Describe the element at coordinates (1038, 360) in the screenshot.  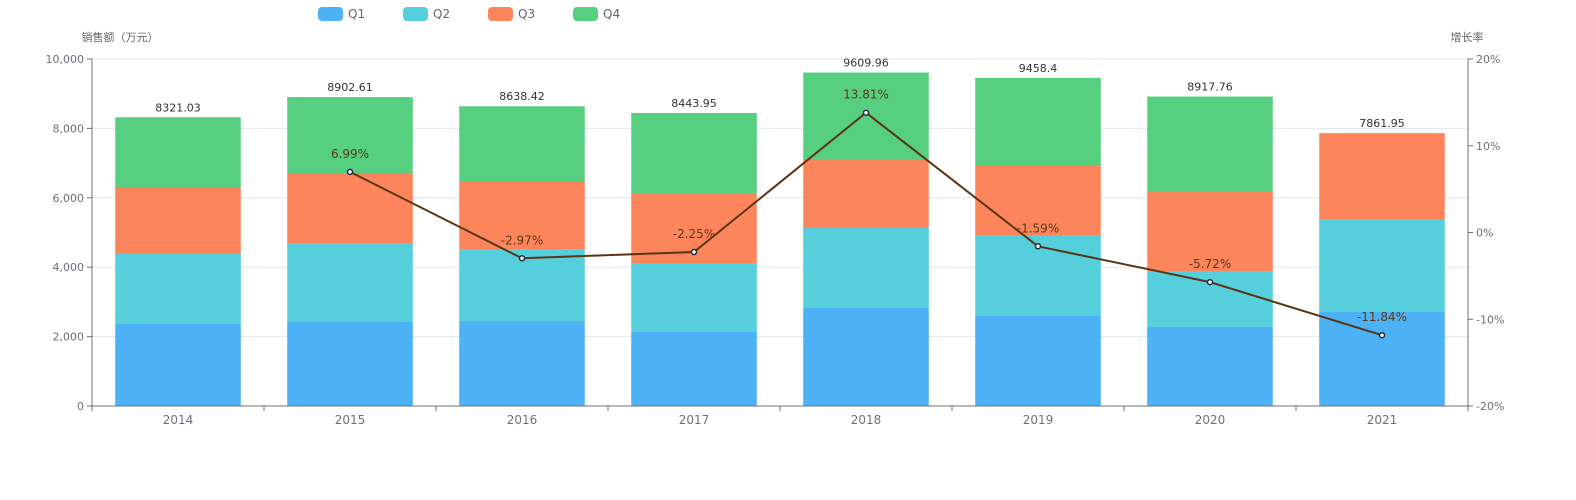
I see `bar-segment-q1-2019` at that location.